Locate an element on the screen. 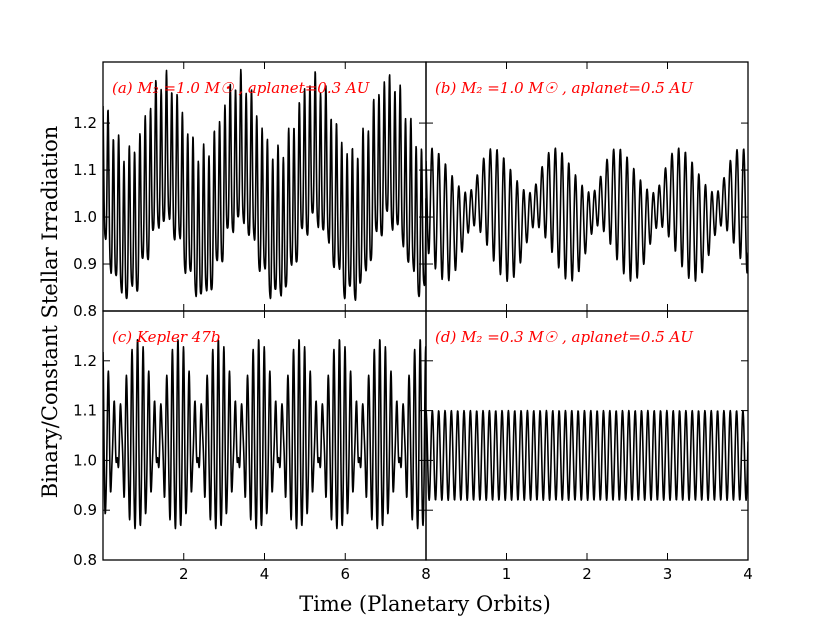 The height and width of the screenshot is (623, 830). y-tick-label-a: 1.2 is located at coordinates (85, 123).